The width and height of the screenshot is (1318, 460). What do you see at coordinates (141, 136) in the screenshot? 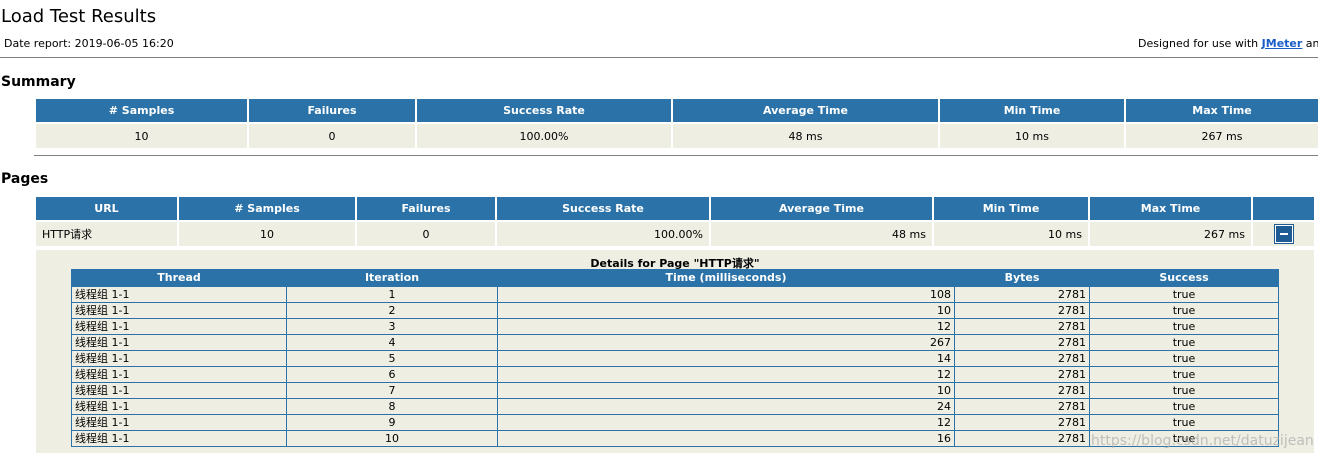
I see `summary-samples: 10` at bounding box center [141, 136].